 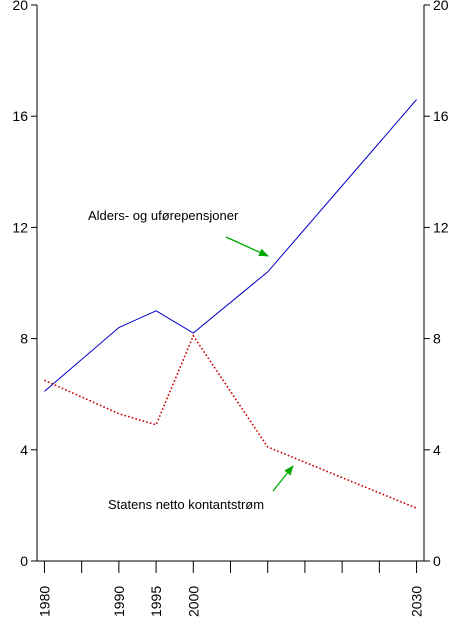 I want to click on y-tick-label-left: 16, so click(x=20, y=116).